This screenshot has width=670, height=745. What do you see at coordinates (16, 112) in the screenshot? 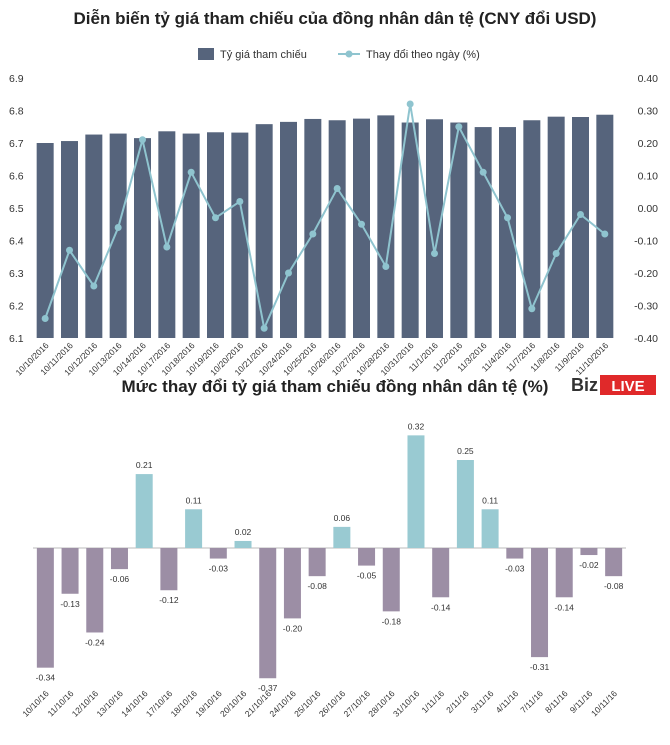
I see `left-tick-label: 6.8` at bounding box center [16, 112].